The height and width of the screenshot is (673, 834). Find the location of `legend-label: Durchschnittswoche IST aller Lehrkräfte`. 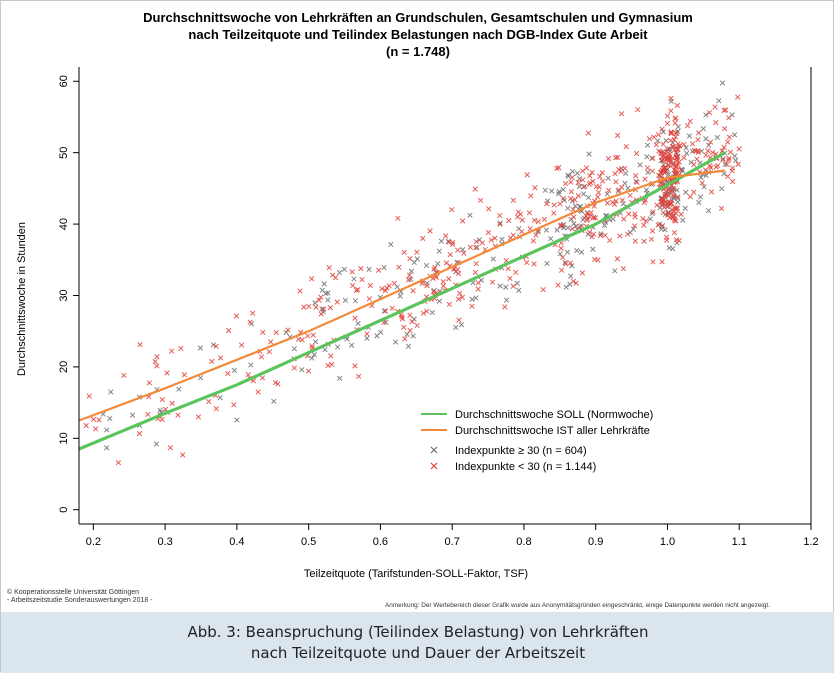

legend-label: Durchschnittswoche IST aller Lehrkräfte is located at coordinates (552, 431).